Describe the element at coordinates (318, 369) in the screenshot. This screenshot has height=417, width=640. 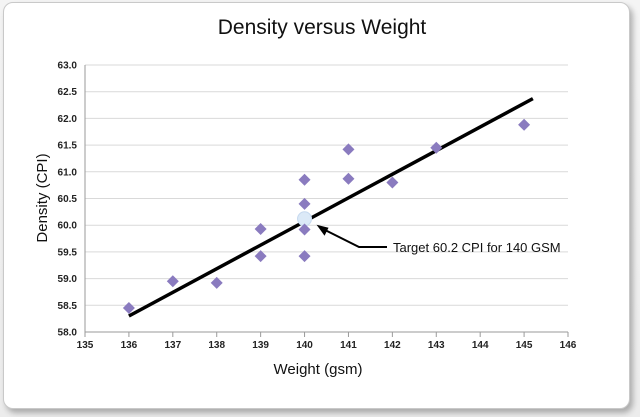
I see `x-axis-title: Weight (gsm)` at that location.